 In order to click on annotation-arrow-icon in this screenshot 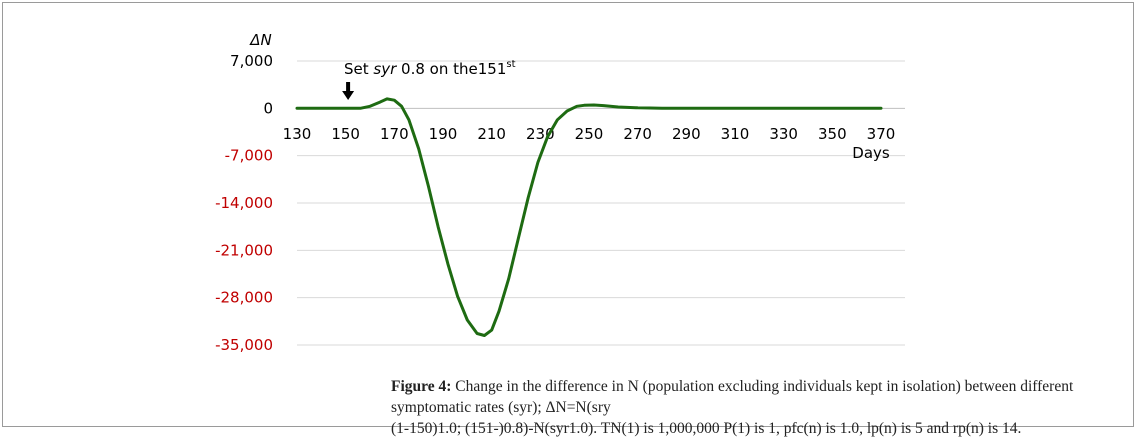, I will do `click(348, 91)`.